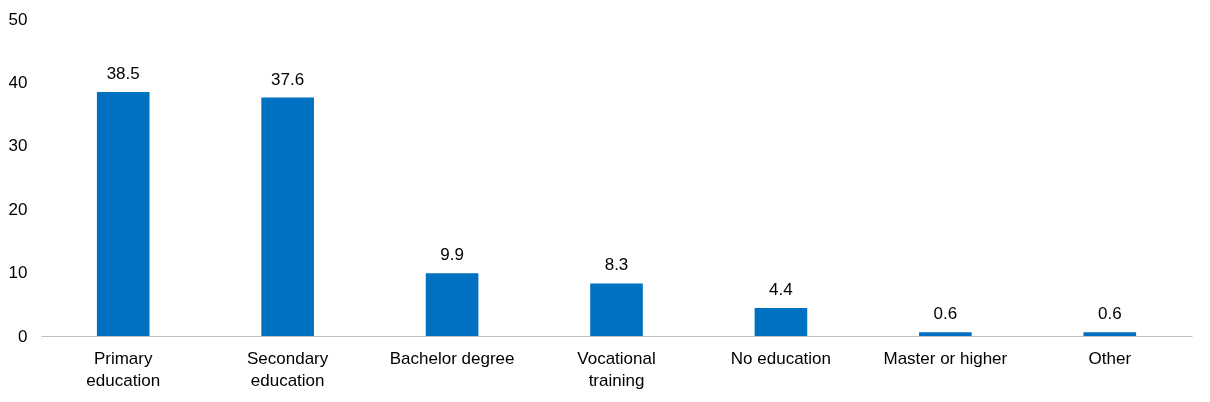 The image size is (1210, 402). I want to click on data-label: 37.6, so click(288, 79).